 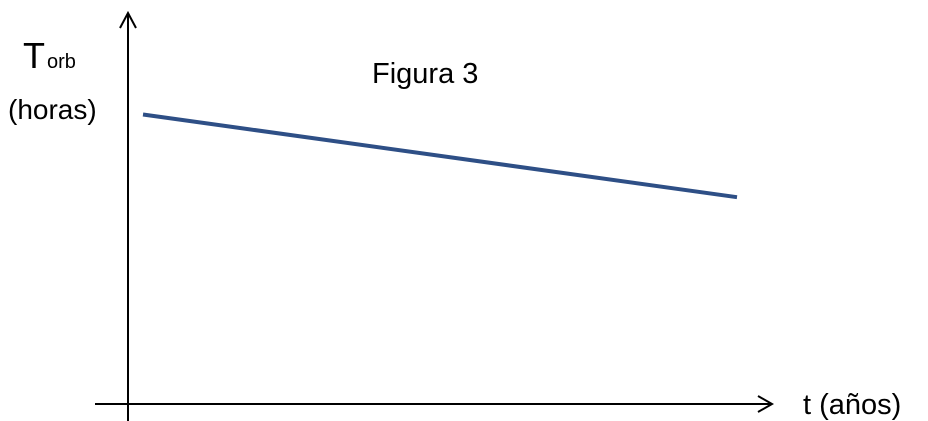 What do you see at coordinates (766, 404) in the screenshot?
I see `x-axis-arrowhead` at bounding box center [766, 404].